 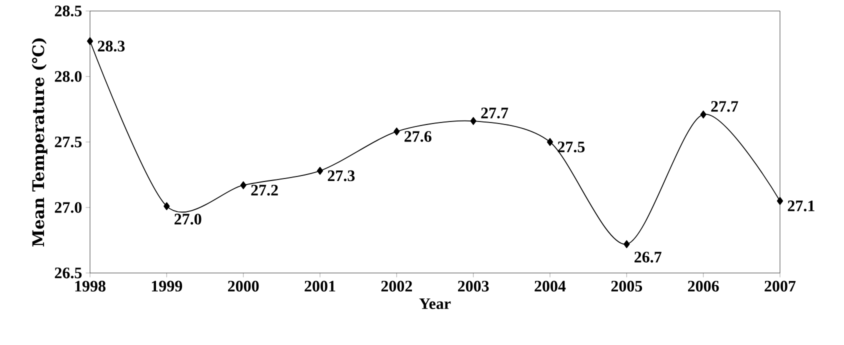 What do you see at coordinates (68, 11) in the screenshot?
I see `y-tick-label: 28.5` at bounding box center [68, 11].